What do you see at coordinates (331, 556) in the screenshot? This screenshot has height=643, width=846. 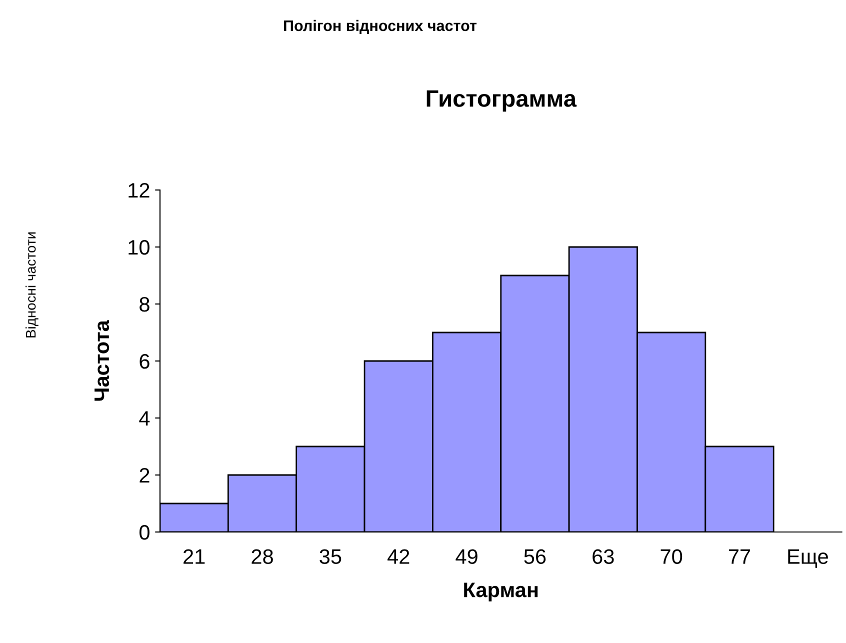 I see `x-tick-label: 35` at bounding box center [331, 556].